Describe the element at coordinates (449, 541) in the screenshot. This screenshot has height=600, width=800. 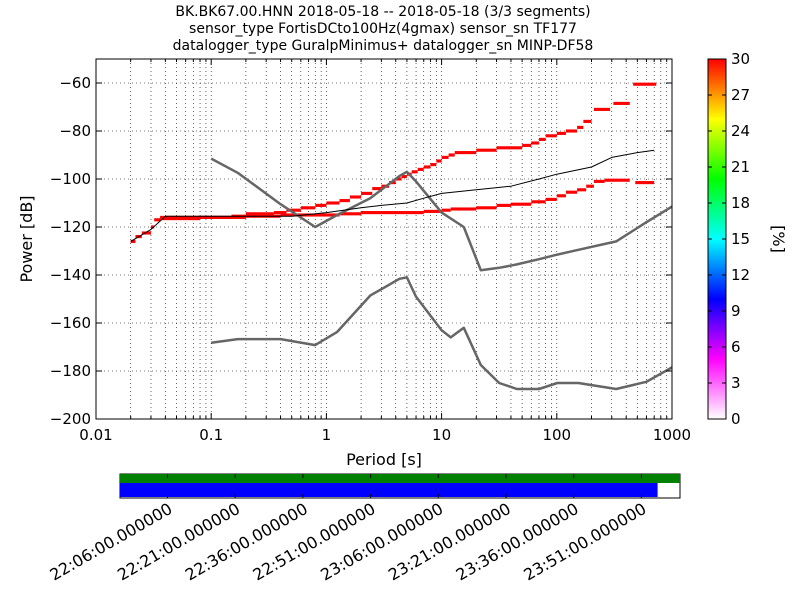
I see `timeline-label: 23:21:00.000000` at that location.